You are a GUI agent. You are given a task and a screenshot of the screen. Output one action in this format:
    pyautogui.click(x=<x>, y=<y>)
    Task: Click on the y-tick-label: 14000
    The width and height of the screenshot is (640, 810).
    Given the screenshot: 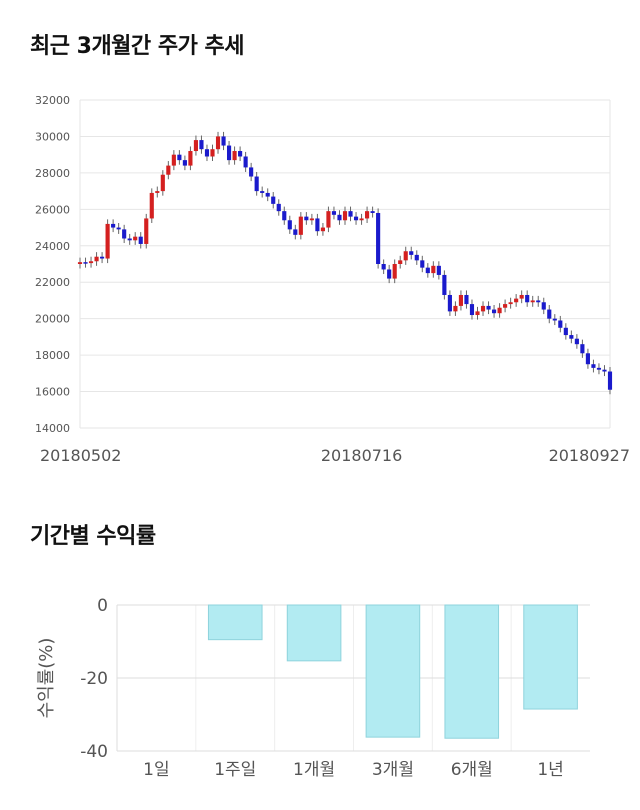 What is the action you would take?
    pyautogui.click(x=52, y=428)
    